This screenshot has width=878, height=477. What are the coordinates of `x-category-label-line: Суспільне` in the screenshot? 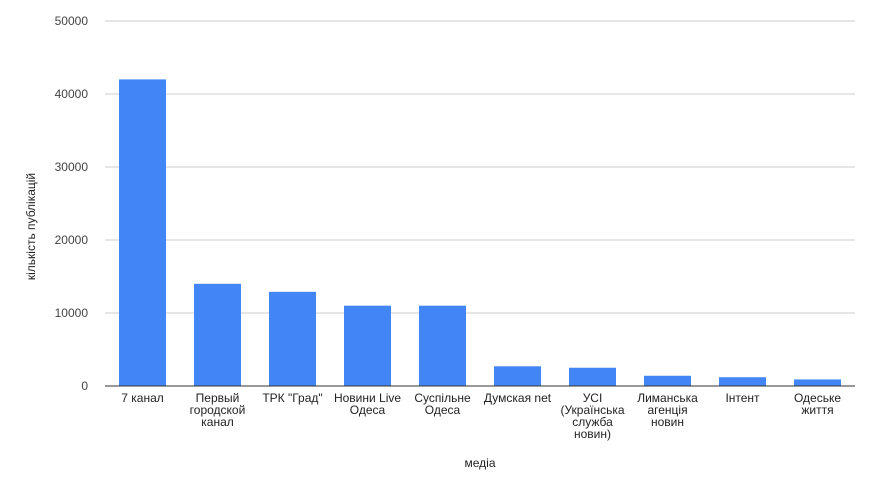 It's located at (442, 398).